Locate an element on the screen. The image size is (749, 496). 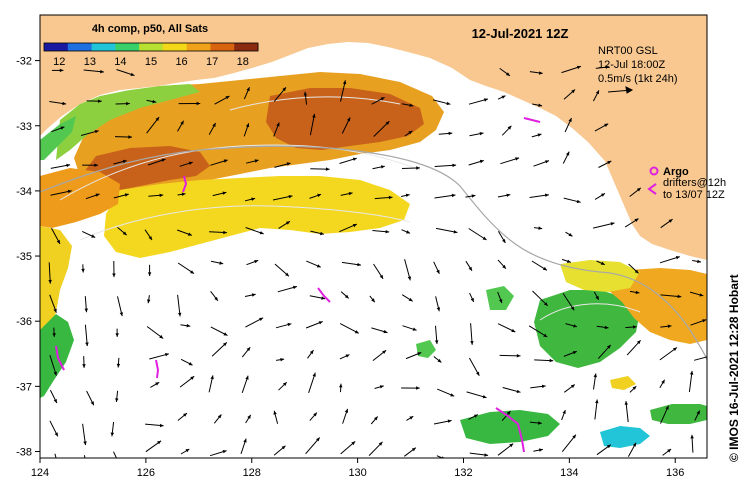
argo-drifters-line2: to 13/07 12Z is located at coordinates (694, 195).